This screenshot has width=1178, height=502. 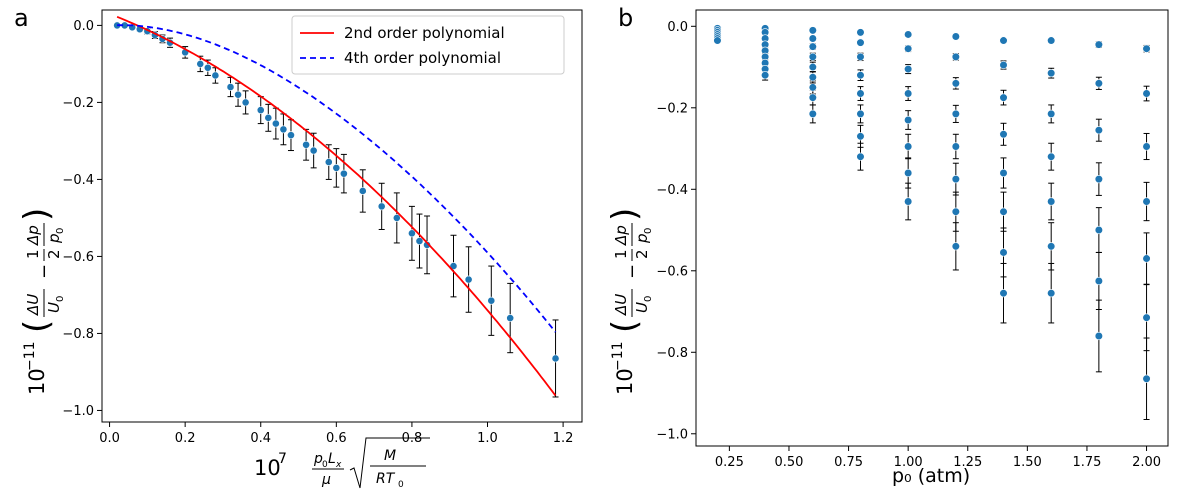 What do you see at coordinates (967, 462) in the screenshot?
I see `panel-b-x-tick-label: 1.25` at bounding box center [967, 462].